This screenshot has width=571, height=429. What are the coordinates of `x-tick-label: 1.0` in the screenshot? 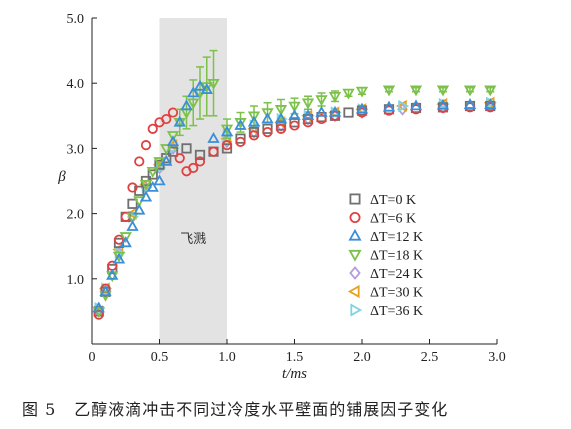 It's located at (227, 357).